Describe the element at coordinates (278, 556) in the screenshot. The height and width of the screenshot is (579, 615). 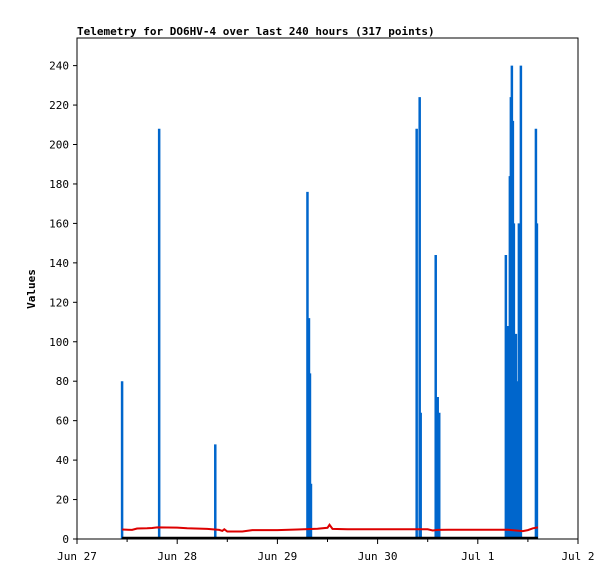
I see `x-tick-label: Jun 29` at that location.